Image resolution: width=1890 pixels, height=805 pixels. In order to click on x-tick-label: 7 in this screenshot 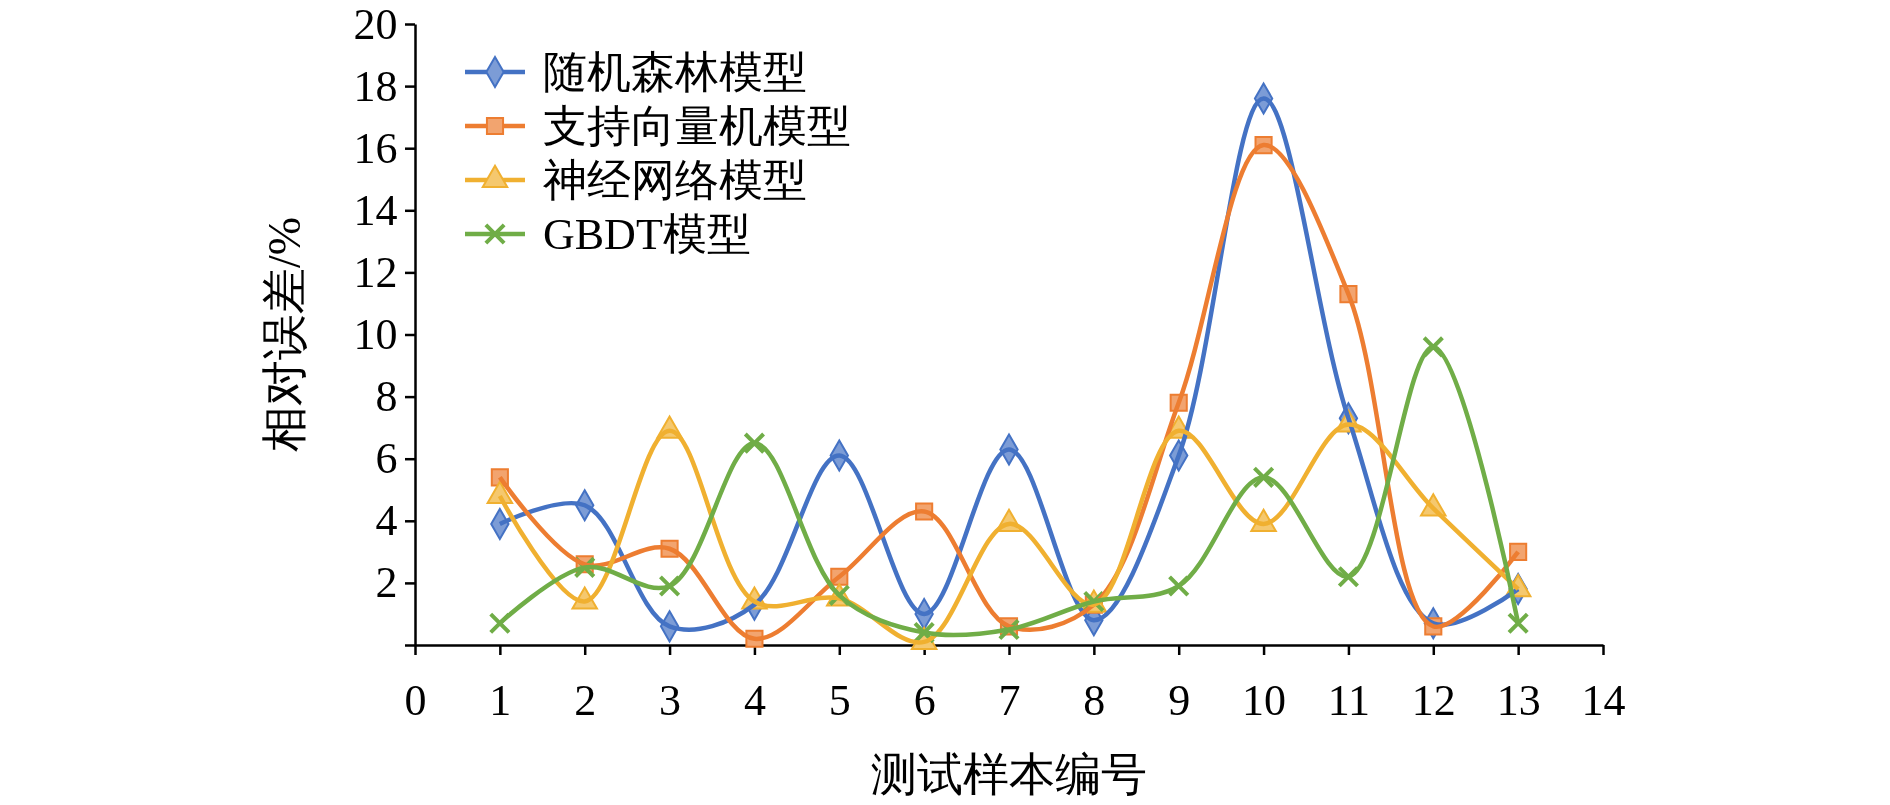, I will do `click(1009, 701)`.